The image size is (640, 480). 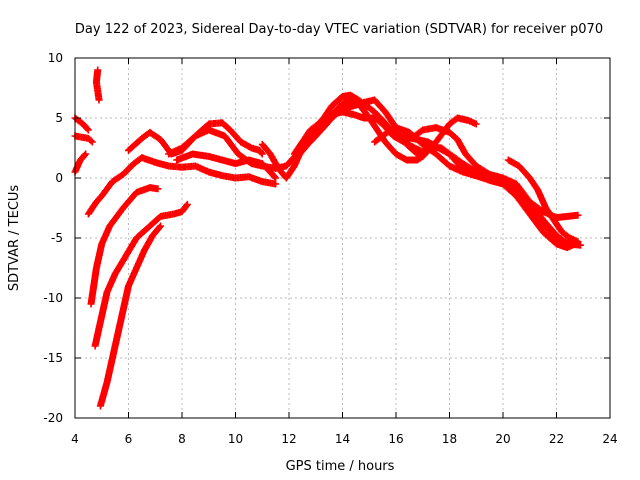 I want to click on x-tick-label: 8, so click(x=182, y=439).